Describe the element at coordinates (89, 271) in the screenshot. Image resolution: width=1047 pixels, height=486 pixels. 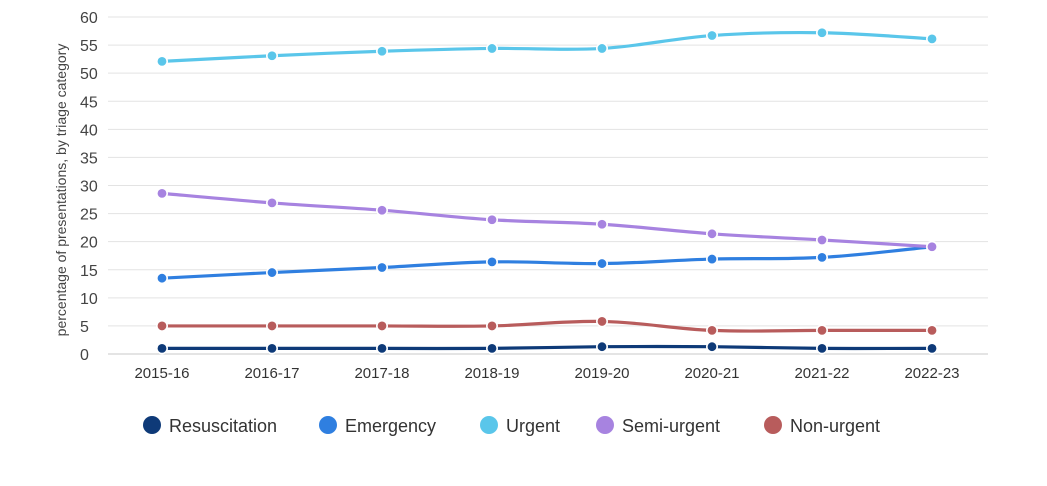
I see `y-tick-label: 15` at that location.